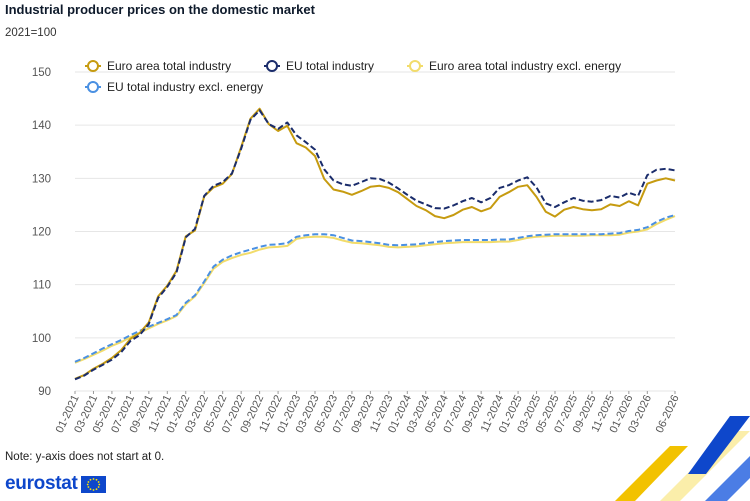  What do you see at coordinates (31, 33) in the screenshot?
I see `chart-subtitle: 2021=100` at bounding box center [31, 33].